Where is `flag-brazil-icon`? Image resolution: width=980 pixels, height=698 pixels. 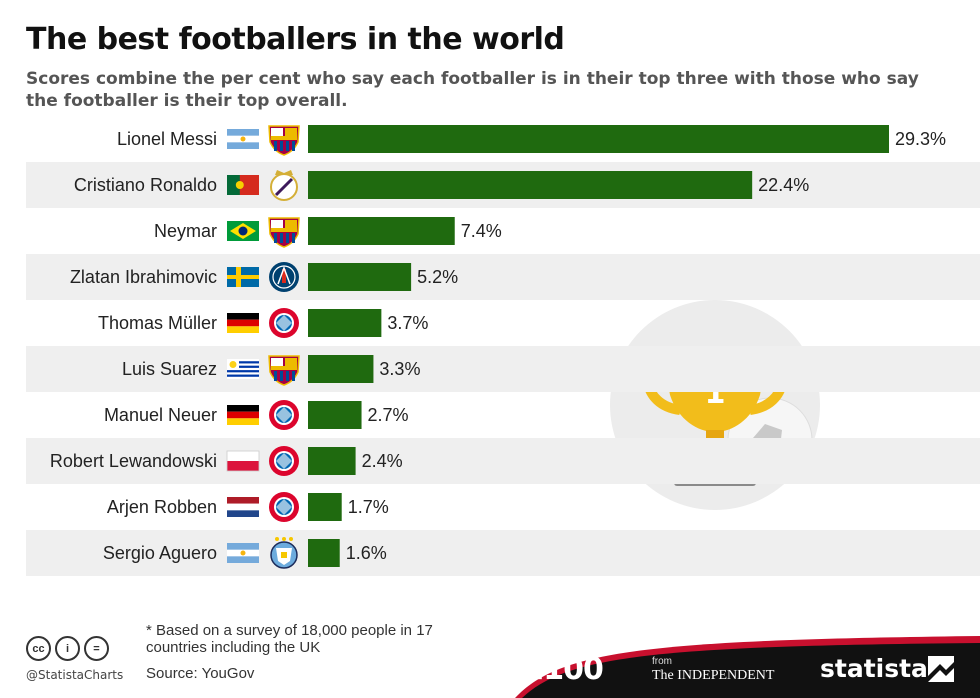
flag-brazil-icon is located at coordinates (243, 231).